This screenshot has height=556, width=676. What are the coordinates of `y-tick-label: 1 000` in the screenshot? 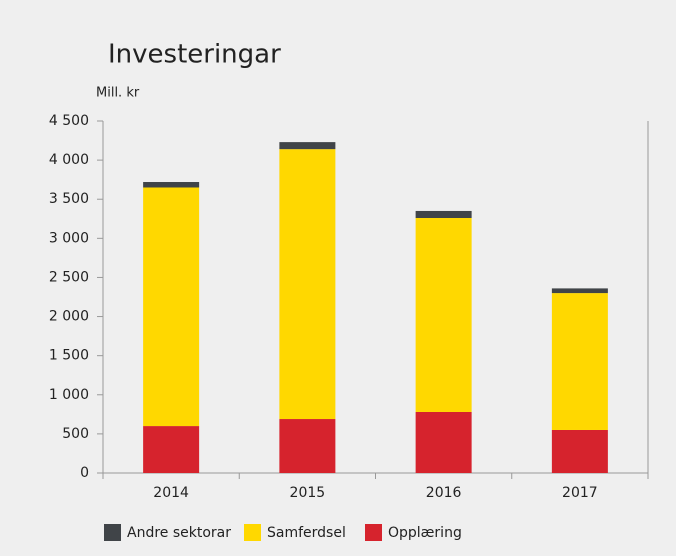 It's located at (69, 395).